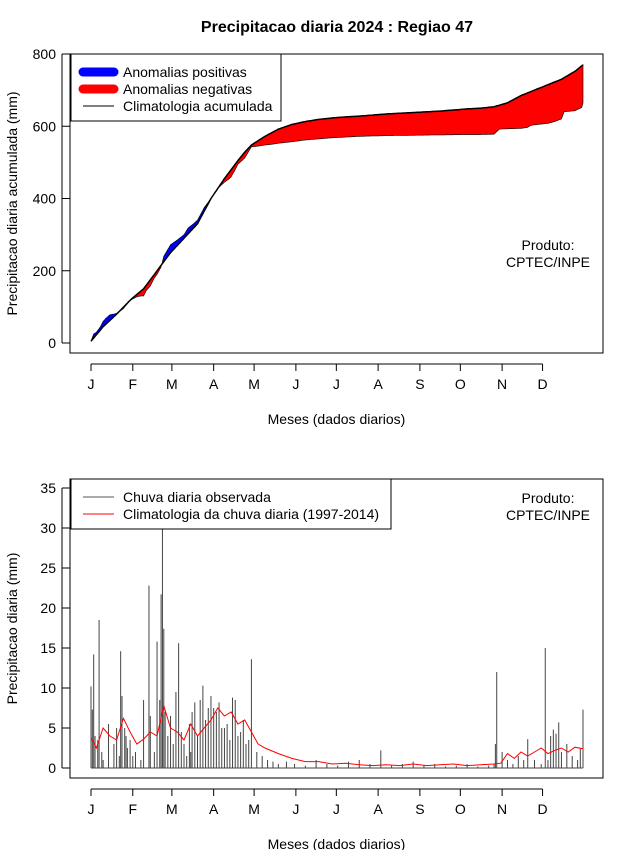 Image resolution: width=640 pixels, height=850 pixels. I want to click on y-tick-label: 600, so click(45, 126).